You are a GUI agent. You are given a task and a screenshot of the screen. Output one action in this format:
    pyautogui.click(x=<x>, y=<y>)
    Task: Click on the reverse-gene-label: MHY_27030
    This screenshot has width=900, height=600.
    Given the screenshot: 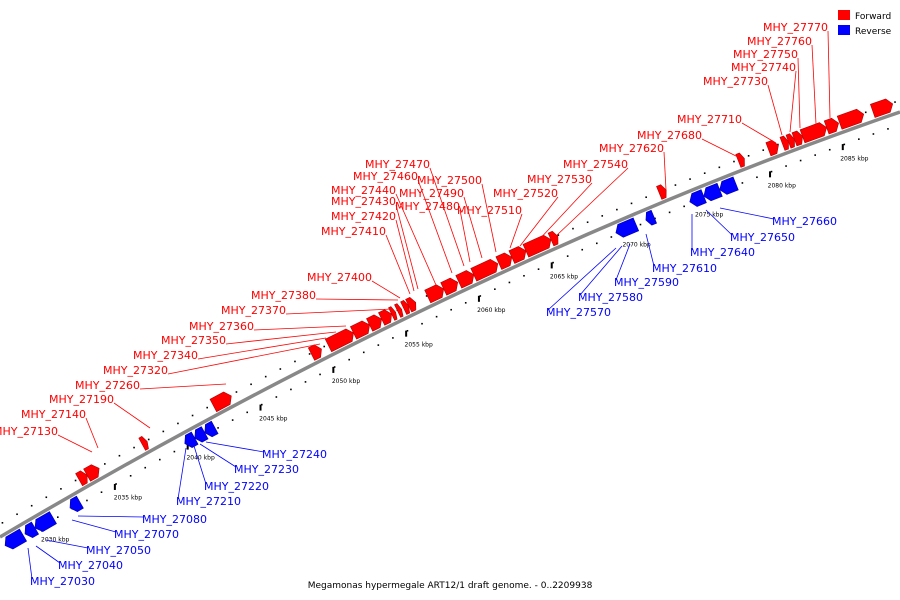 What is the action you would take?
    pyautogui.click(x=62, y=581)
    